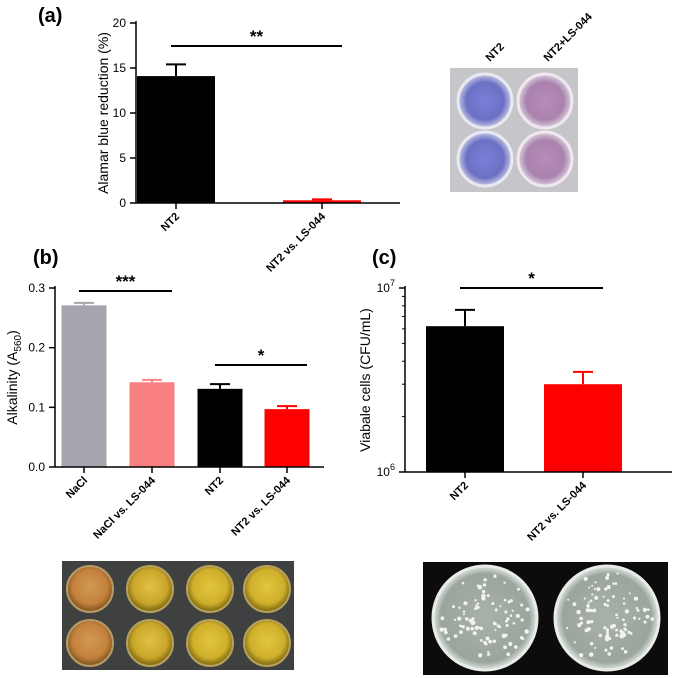 This screenshot has width=685, height=678. I want to click on photo-label-nt2-ls044: NT2+LS-044, so click(569, 37).